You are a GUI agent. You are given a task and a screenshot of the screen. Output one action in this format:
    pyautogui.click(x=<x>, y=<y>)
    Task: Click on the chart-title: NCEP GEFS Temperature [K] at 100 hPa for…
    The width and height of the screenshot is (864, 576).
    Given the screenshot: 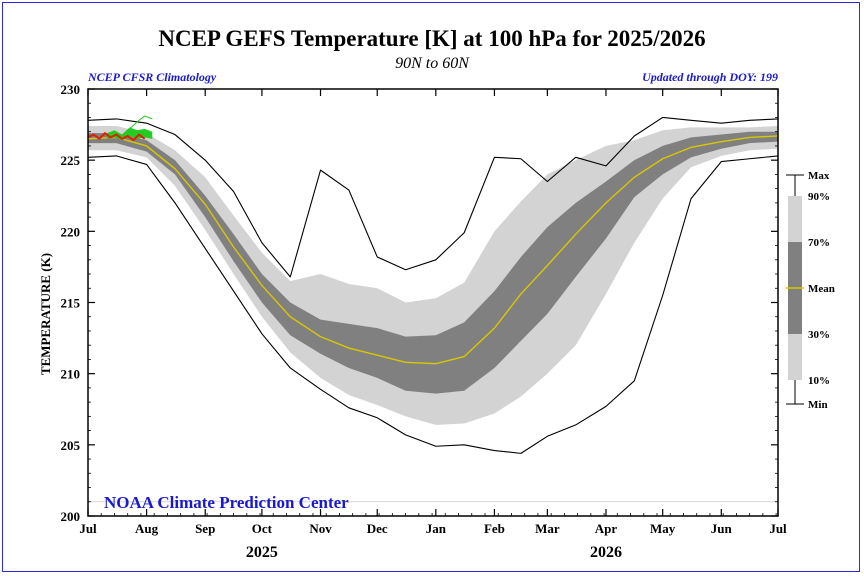 What is the action you would take?
    pyautogui.click(x=431, y=38)
    